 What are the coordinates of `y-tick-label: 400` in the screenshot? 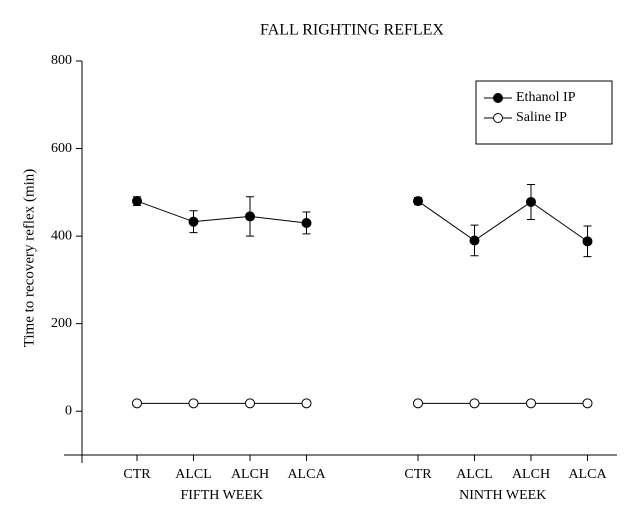 It's located at (61, 235).